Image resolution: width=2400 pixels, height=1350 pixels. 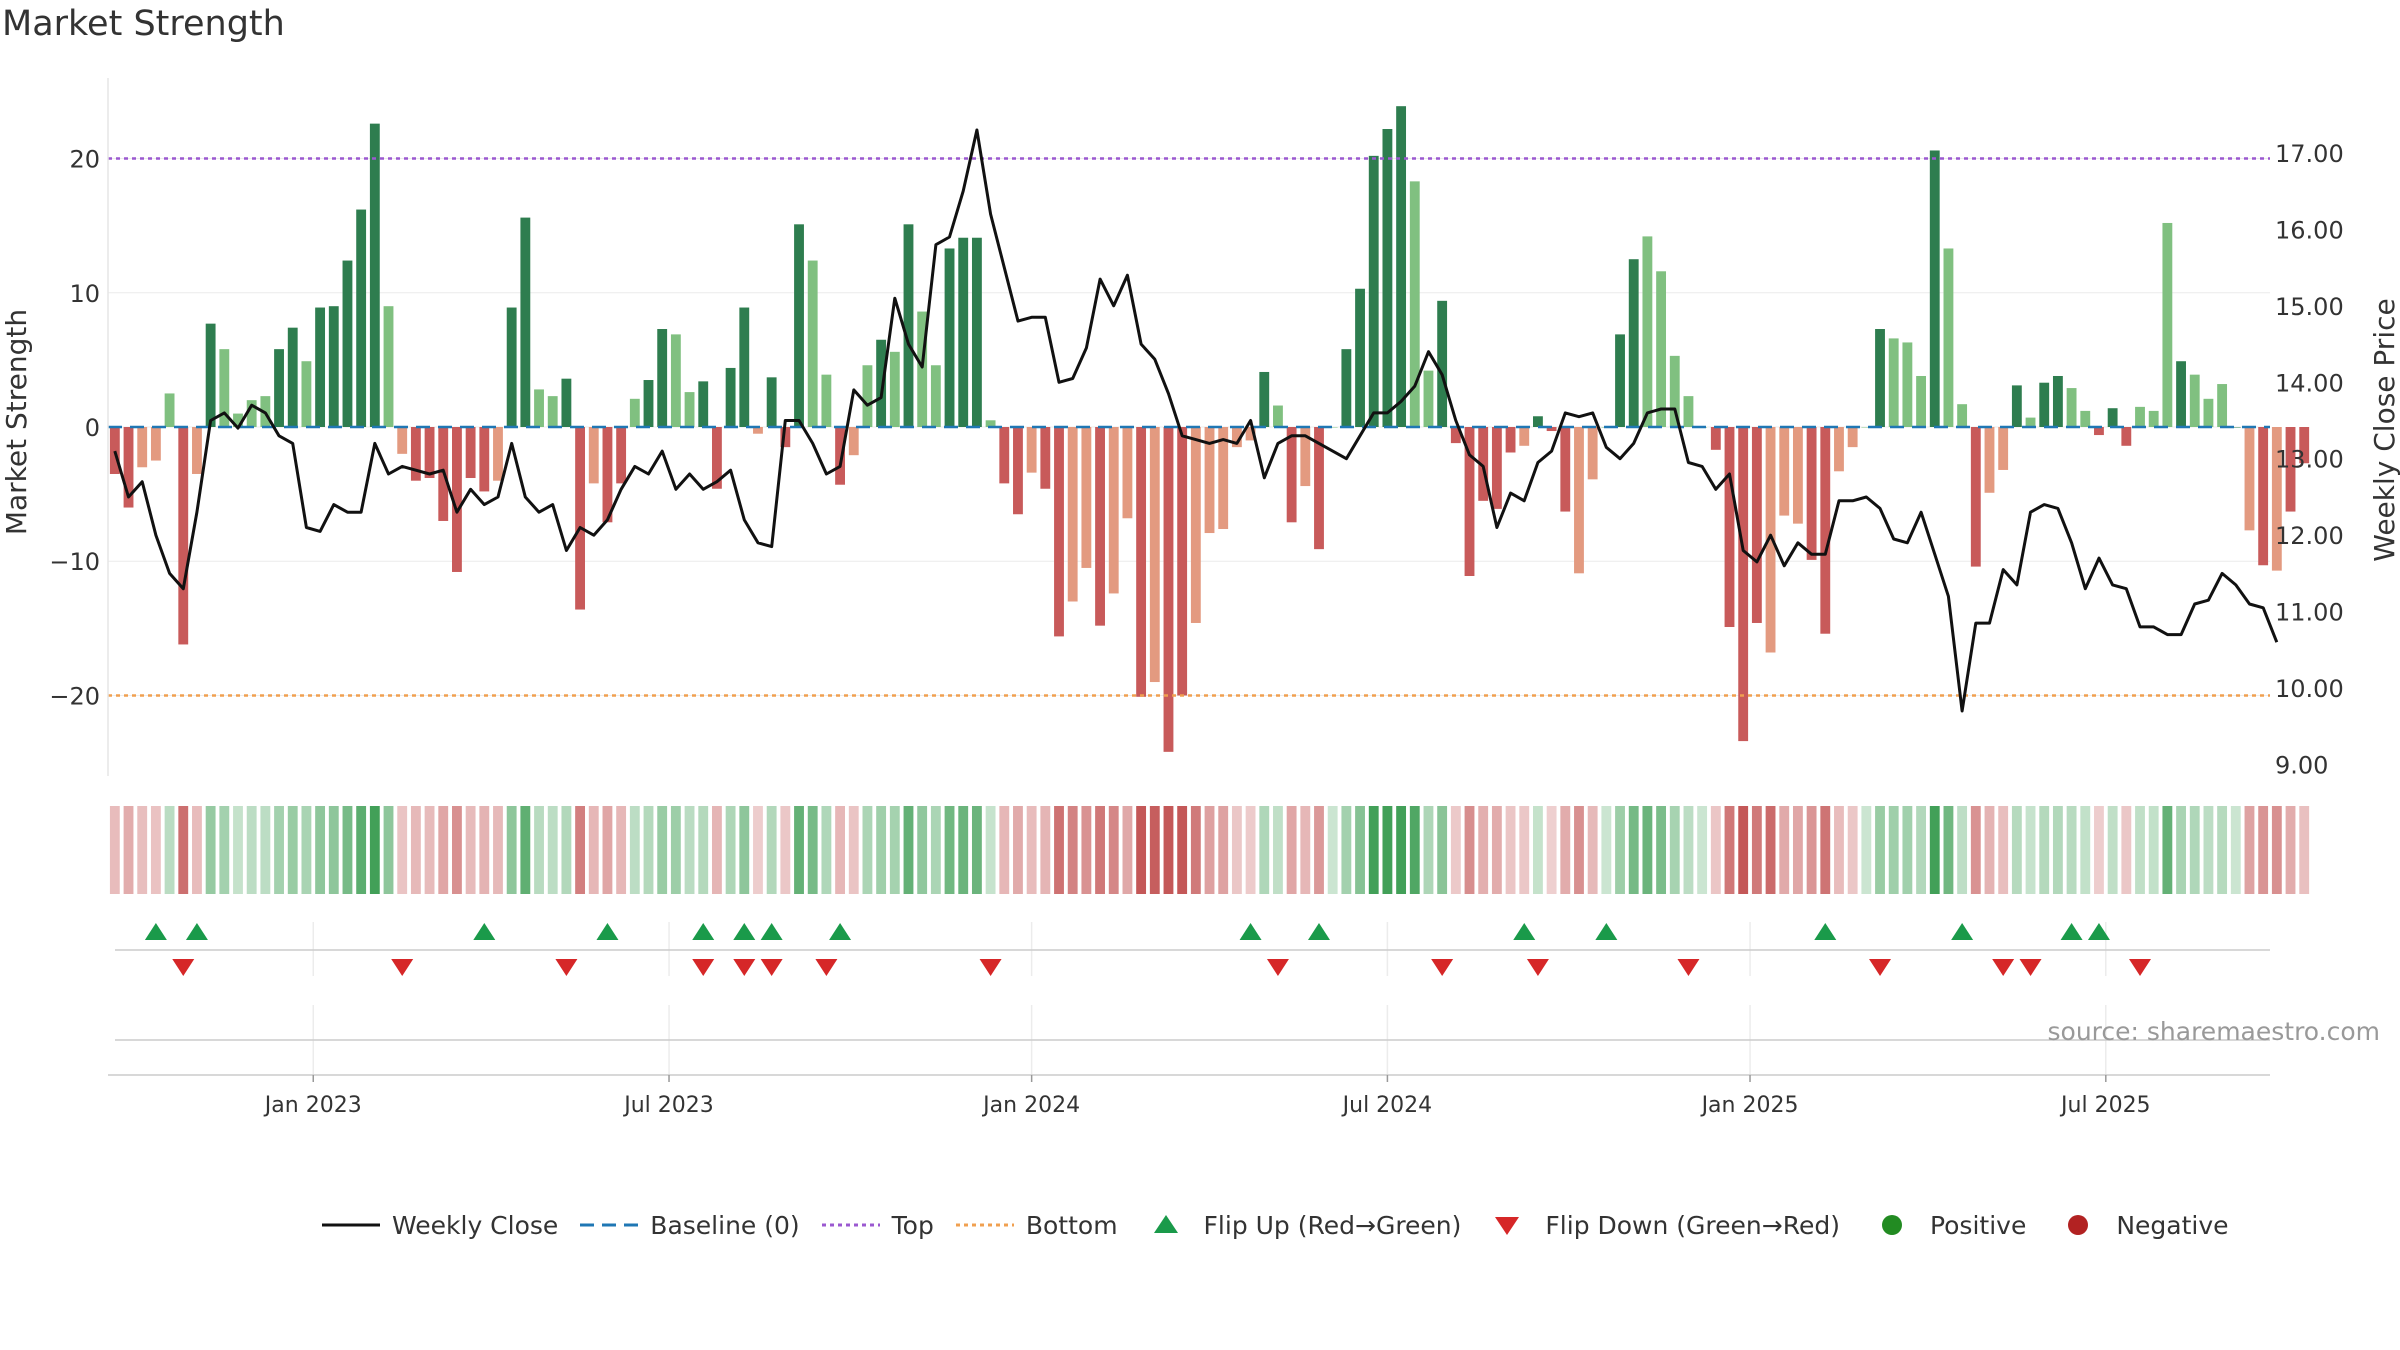 What do you see at coordinates (440, 1225) in the screenshot?
I see `legend-weekly-close: Weekly Close` at bounding box center [440, 1225].